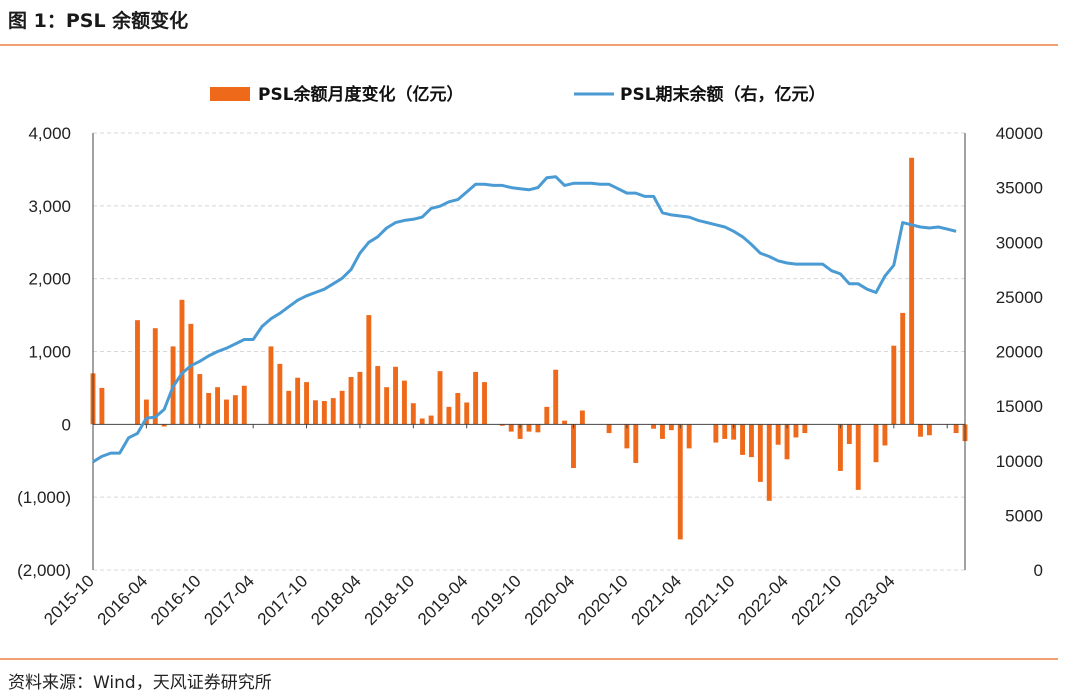  What do you see at coordinates (69, 600) in the screenshot?
I see `x-tick-label: 2015-10` at bounding box center [69, 600].